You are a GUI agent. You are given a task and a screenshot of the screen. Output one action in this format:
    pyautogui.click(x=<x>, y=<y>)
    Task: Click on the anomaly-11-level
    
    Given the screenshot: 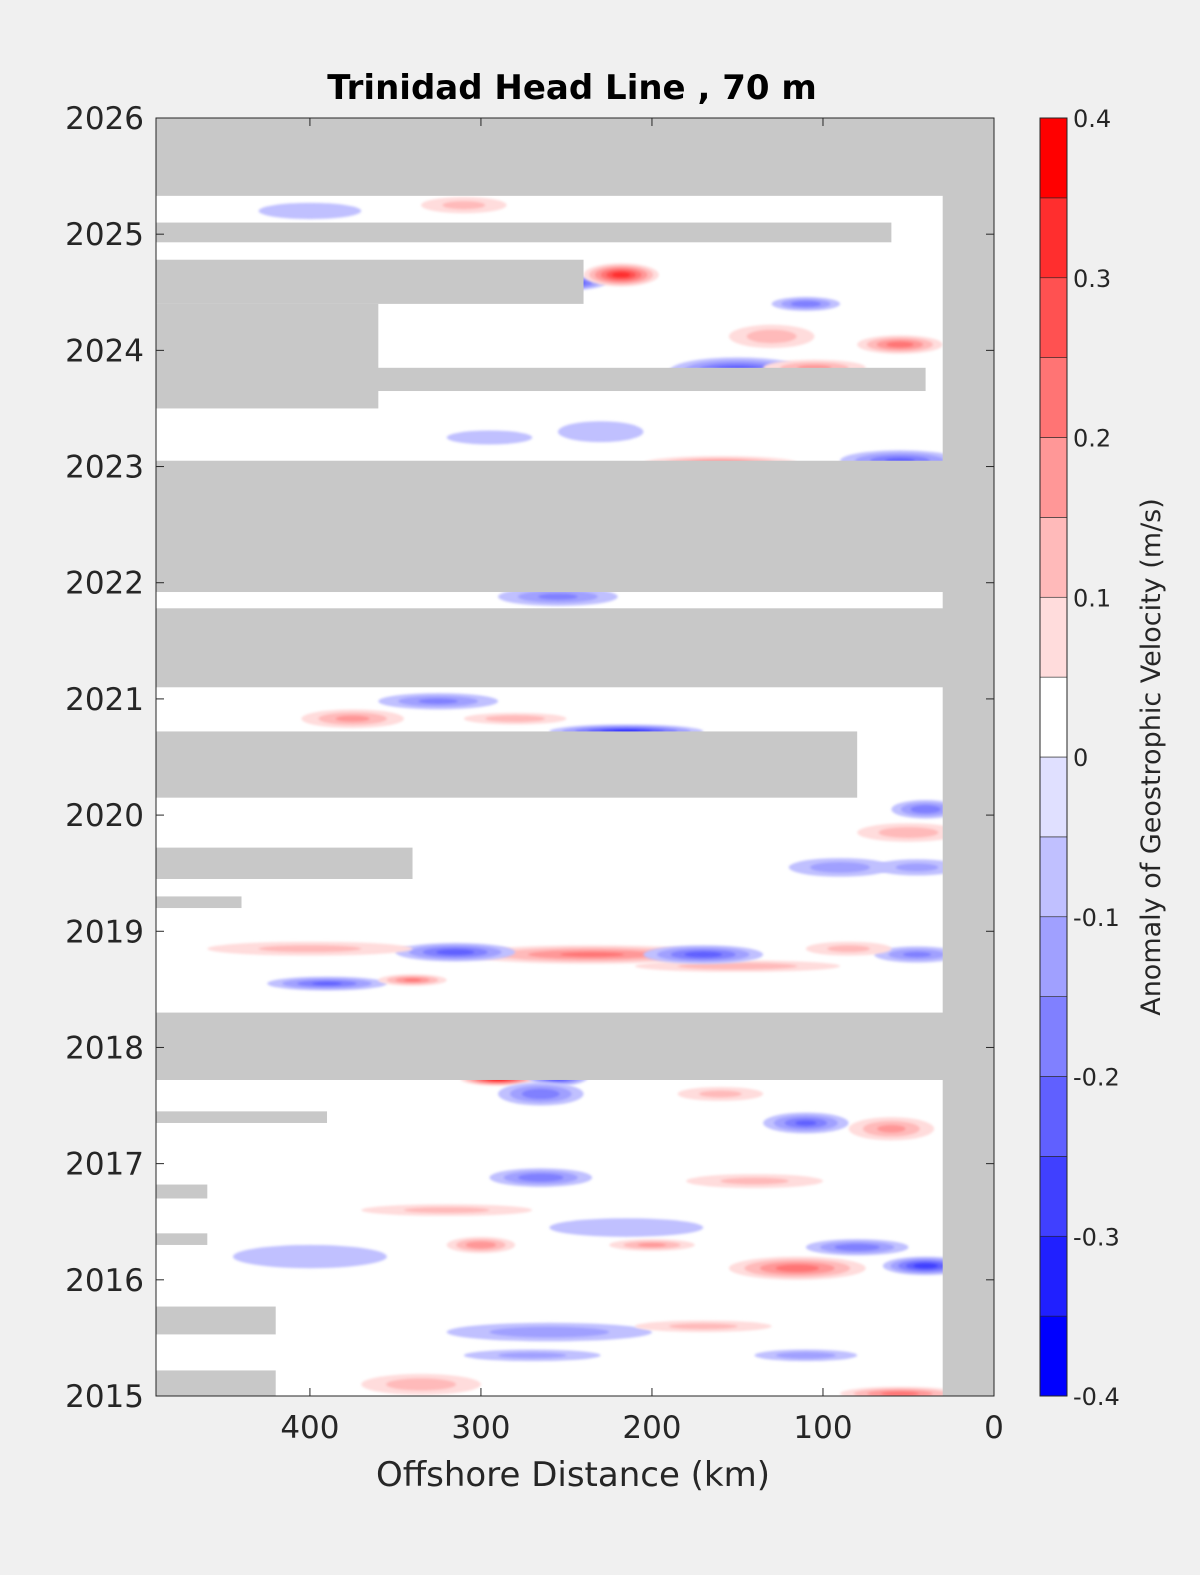 What is the action you would take?
    pyautogui.click(x=900, y=344)
    